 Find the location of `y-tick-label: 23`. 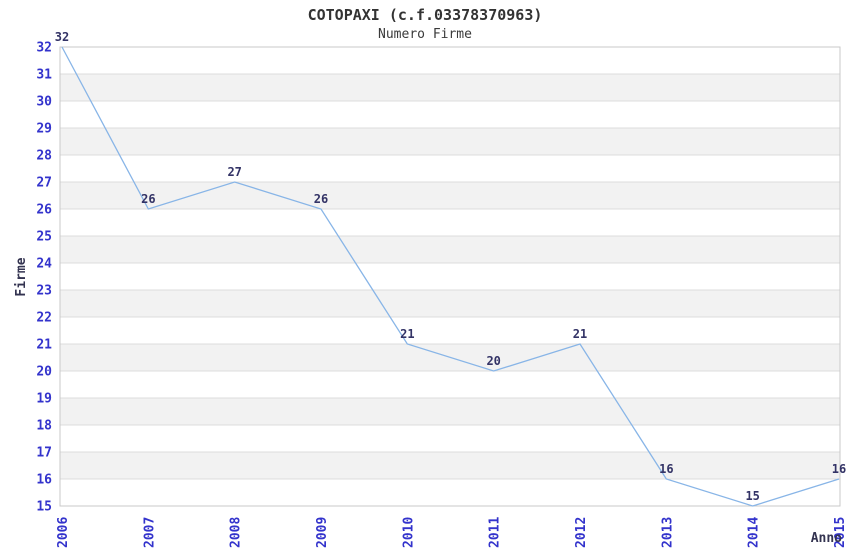

y-tick-label: 23 is located at coordinates (44, 291).